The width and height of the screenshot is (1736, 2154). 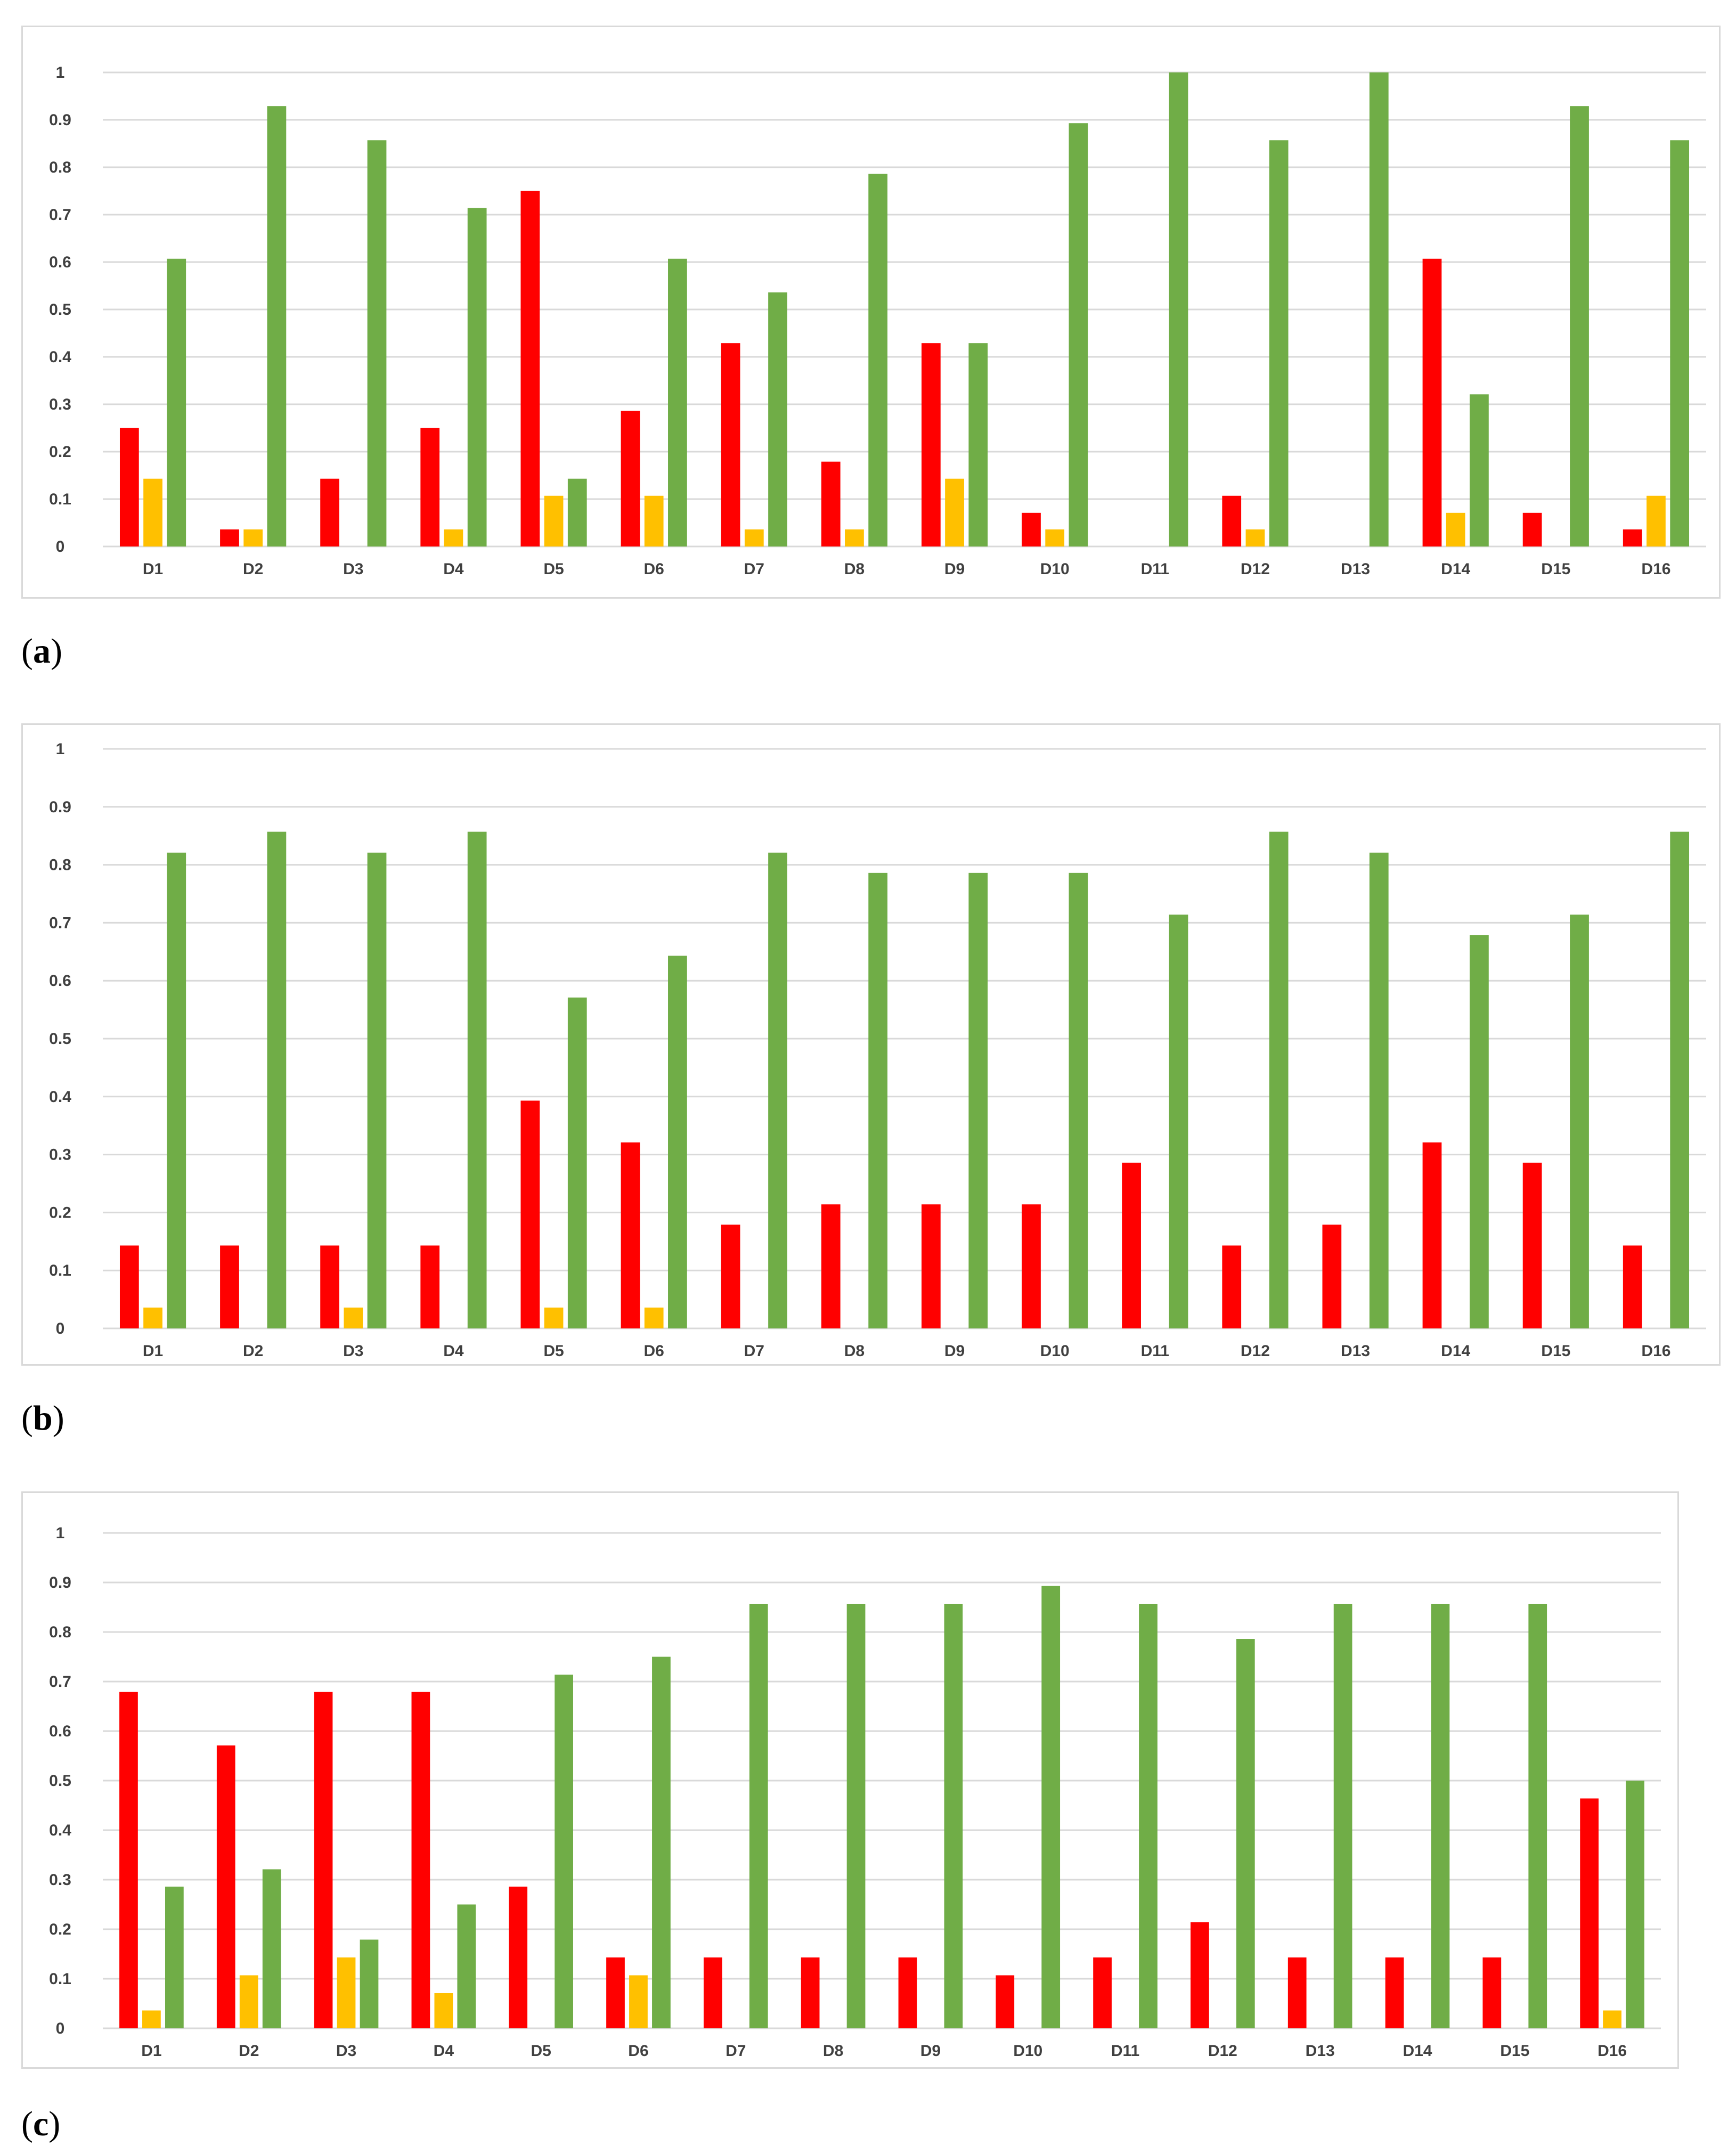 What do you see at coordinates (60, 1632) in the screenshot?
I see `y-tick-label: 0.8` at bounding box center [60, 1632].